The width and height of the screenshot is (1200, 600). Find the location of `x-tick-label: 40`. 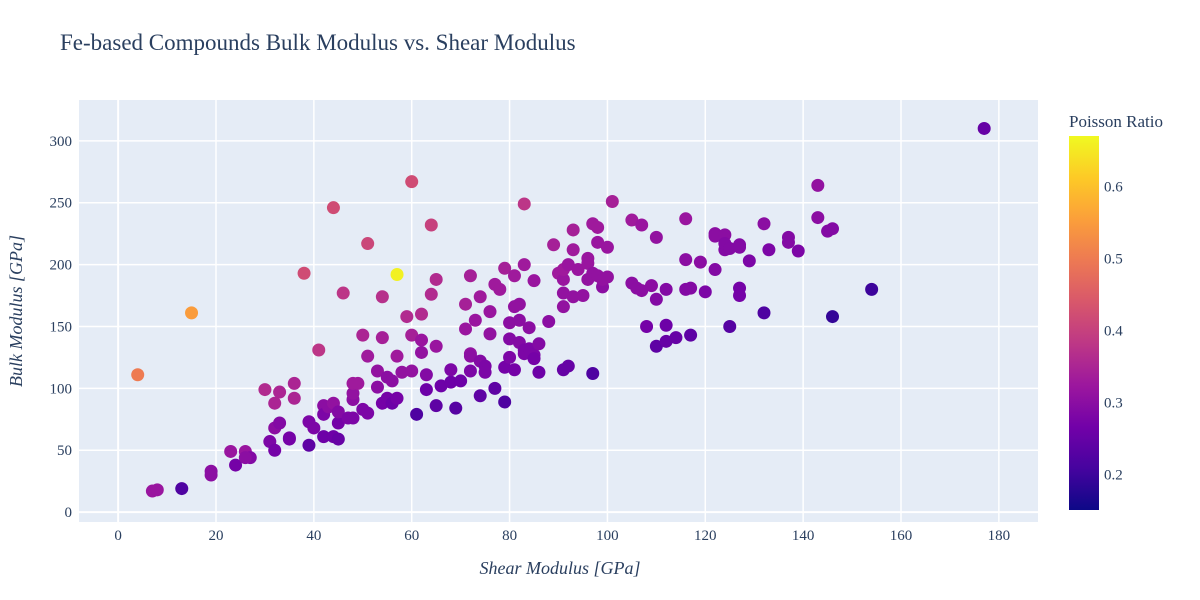

x-tick-label: 40 is located at coordinates (313, 536).